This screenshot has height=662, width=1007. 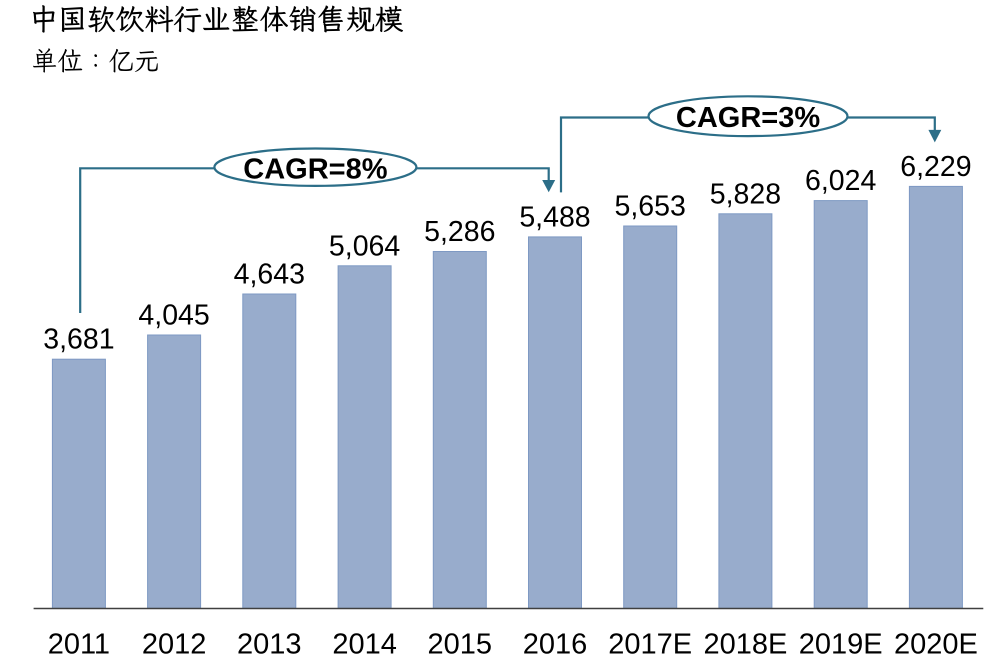 I want to click on svg-text: 2018E, so click(x=745, y=645).